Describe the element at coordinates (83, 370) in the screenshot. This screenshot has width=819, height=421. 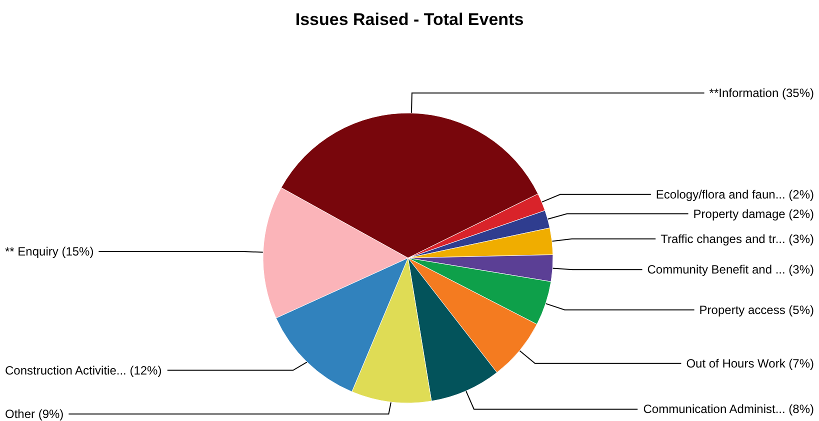
I see `slice-label: Construction Activitie... (12%)` at that location.